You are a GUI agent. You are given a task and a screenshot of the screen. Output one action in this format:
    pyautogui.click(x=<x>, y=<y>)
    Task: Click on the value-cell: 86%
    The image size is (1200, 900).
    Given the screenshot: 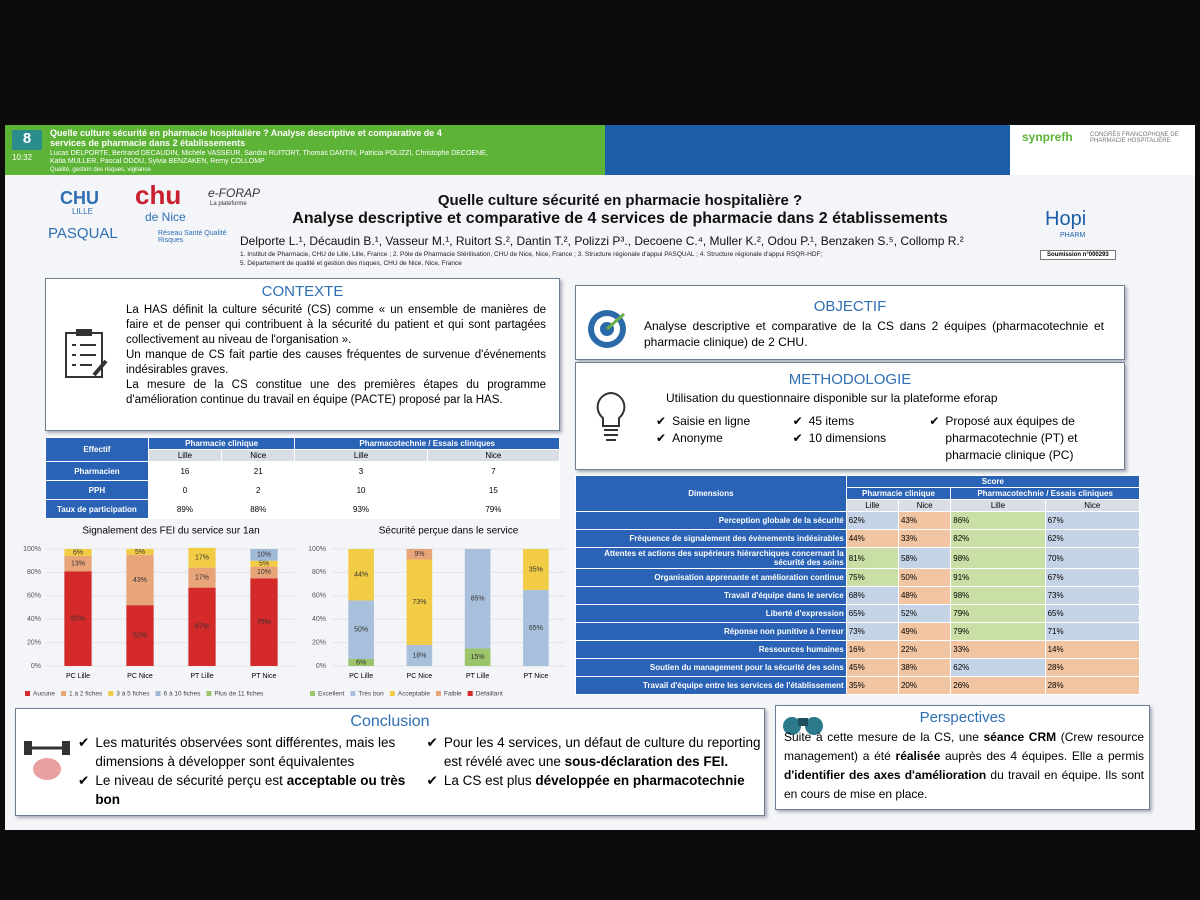 What is the action you would take?
    pyautogui.click(x=998, y=520)
    